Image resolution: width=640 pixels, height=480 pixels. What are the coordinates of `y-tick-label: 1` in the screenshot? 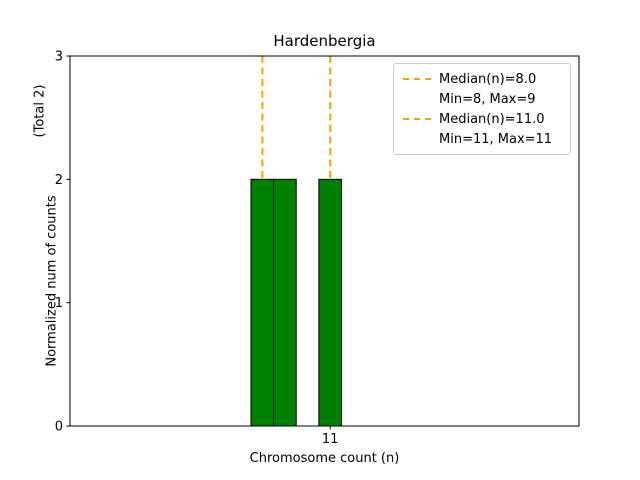 It's located at (59, 303).